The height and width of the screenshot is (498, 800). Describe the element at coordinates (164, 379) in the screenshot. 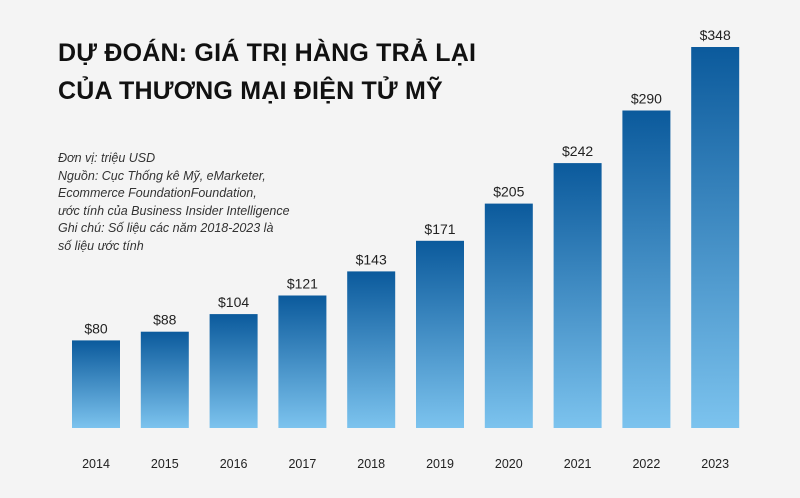

I see `bar-2015` at that location.